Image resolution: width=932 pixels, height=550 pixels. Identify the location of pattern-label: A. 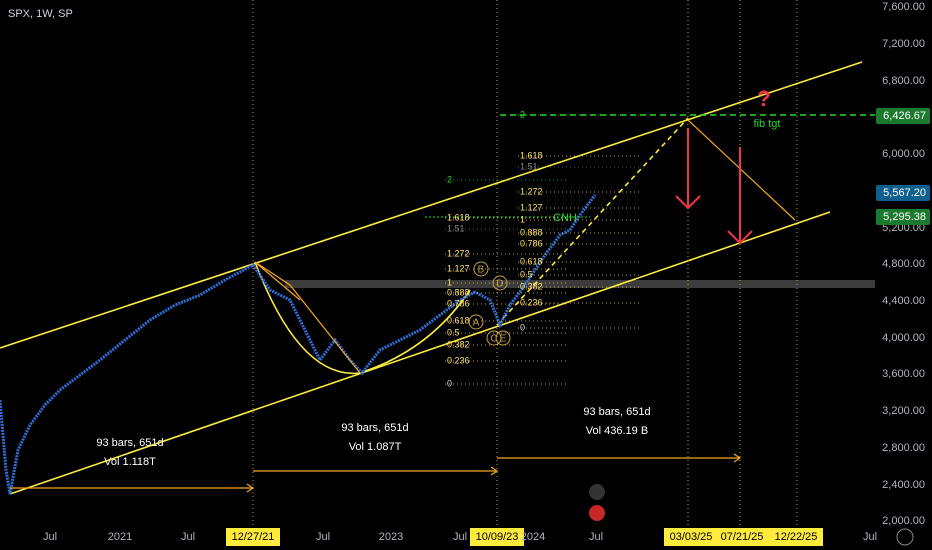
(476, 323).